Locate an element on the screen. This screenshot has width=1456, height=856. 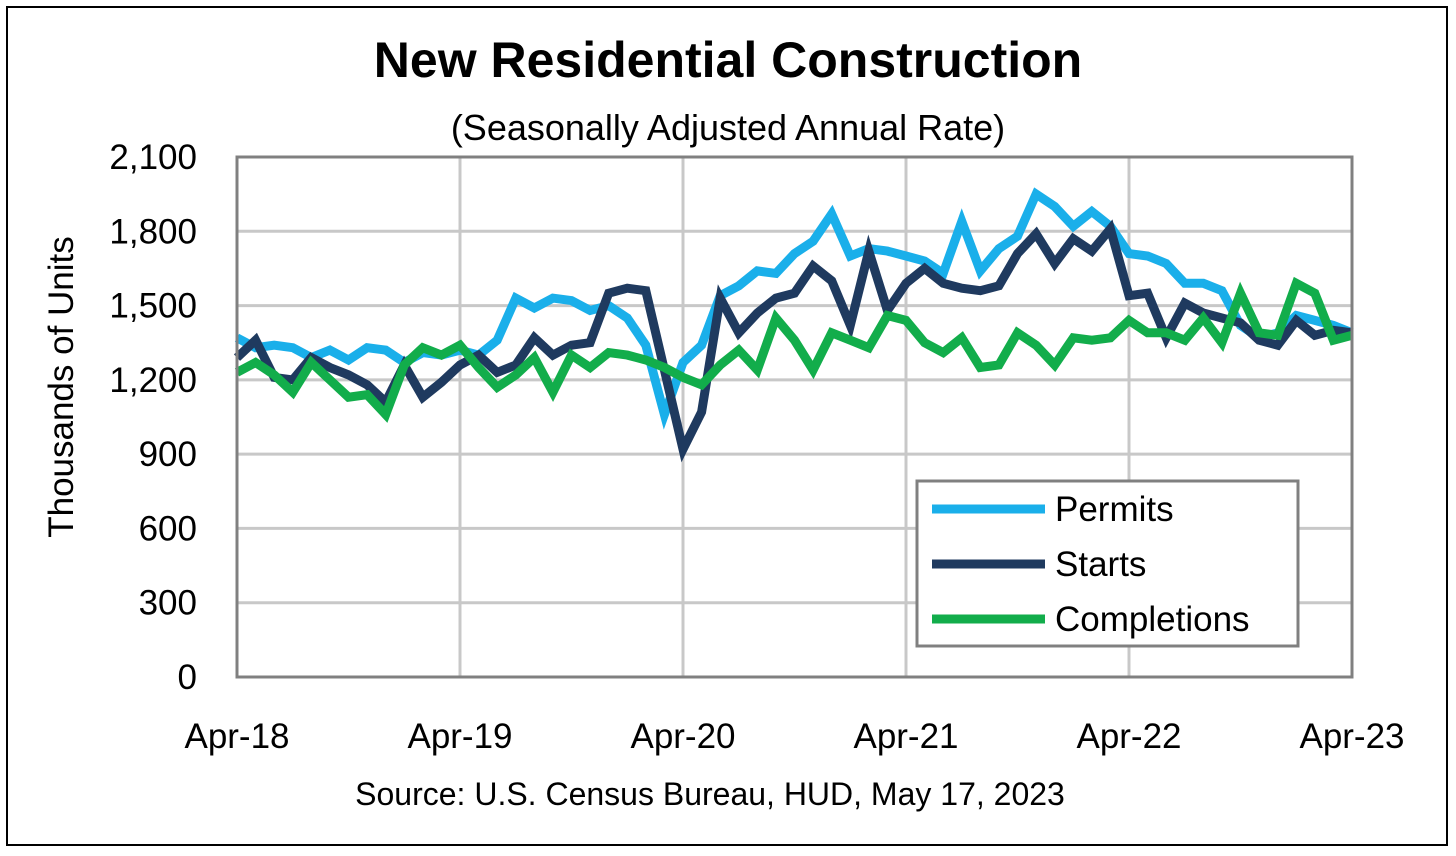
x-tick-label: Apr-19 is located at coordinates (459, 736).